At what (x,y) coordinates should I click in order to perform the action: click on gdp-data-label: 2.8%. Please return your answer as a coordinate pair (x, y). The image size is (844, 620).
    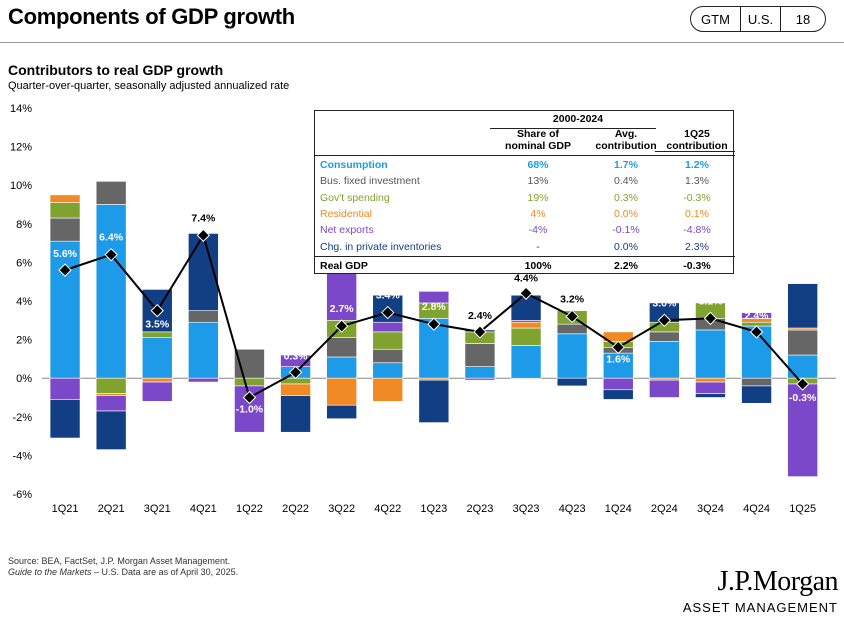
    Looking at the image, I should click on (434, 307).